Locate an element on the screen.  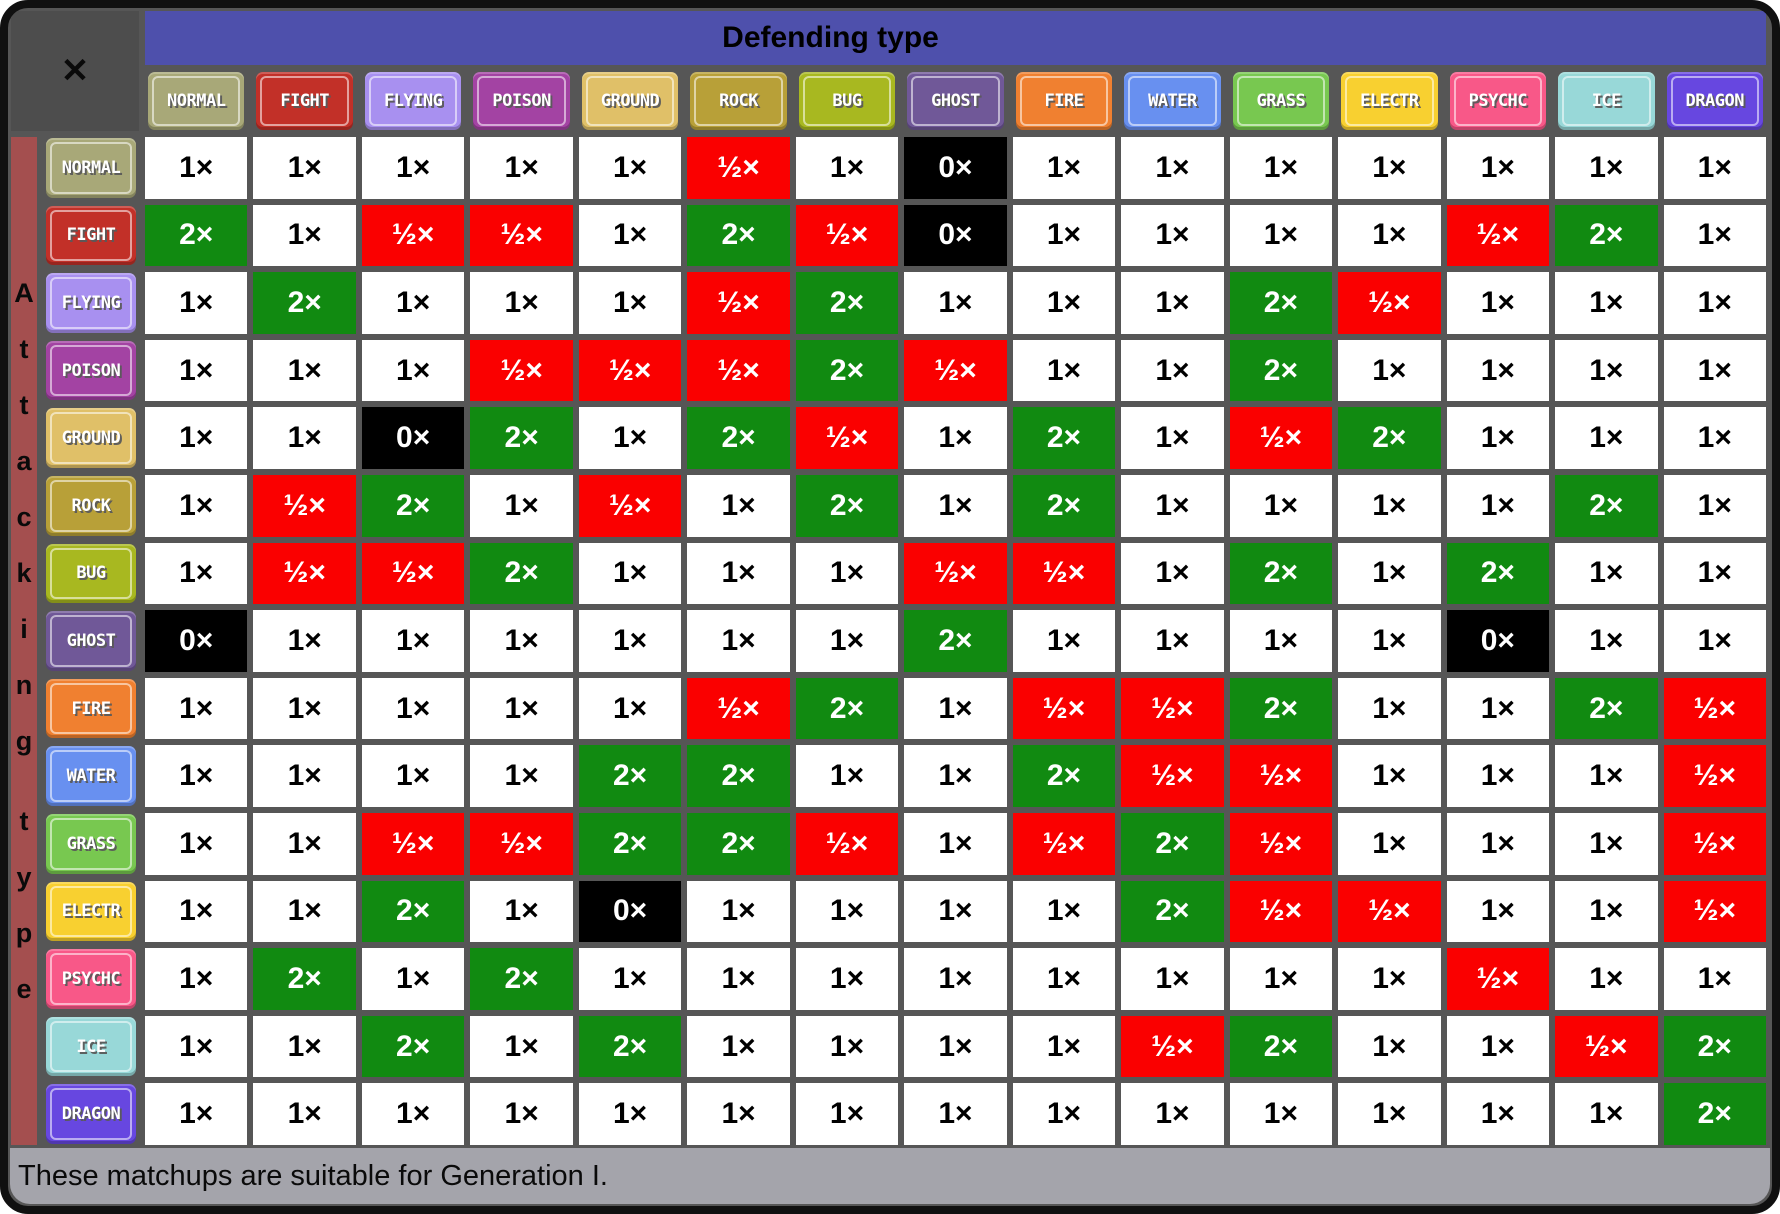
vertical-letter: c is located at coordinates (24, 516).